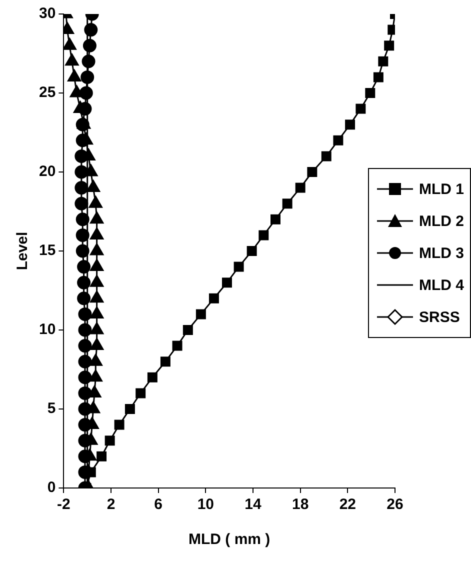 Image resolution: width=471 pixels, height=573 pixels. I want to click on x-tick-label: 14, so click(253, 505).